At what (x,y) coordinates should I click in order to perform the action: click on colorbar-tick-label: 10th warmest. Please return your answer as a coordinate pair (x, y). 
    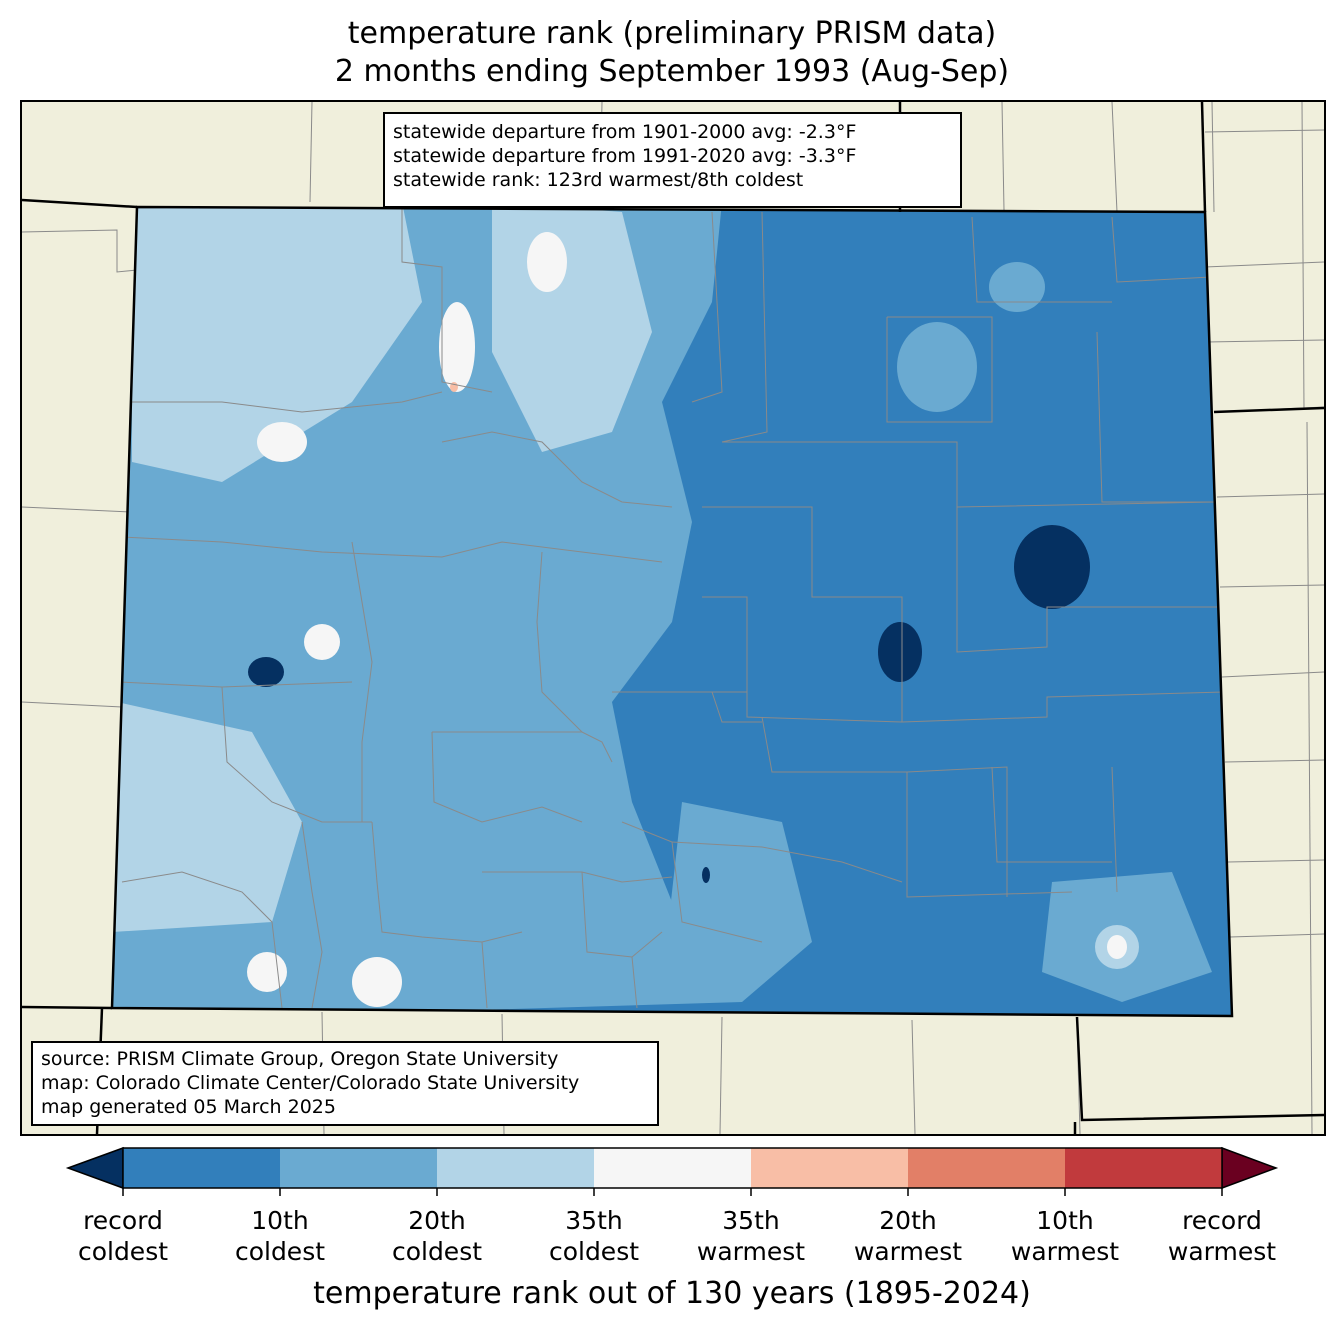
    Looking at the image, I should click on (1065, 1236).